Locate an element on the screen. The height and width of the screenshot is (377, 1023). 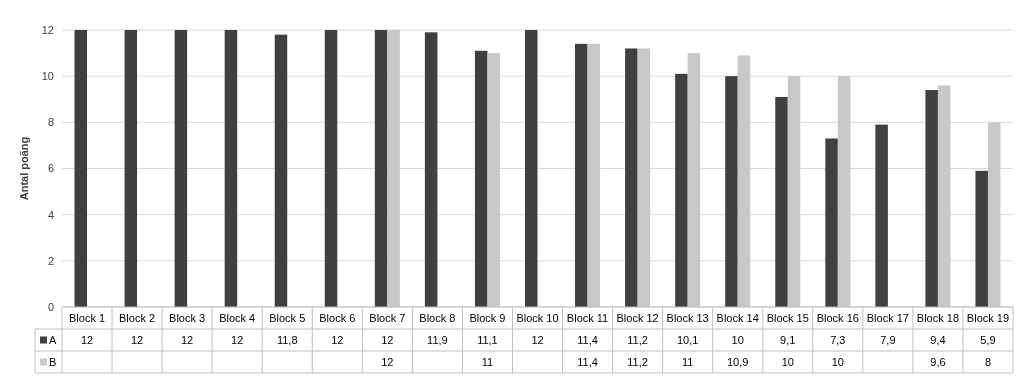
x-tick-label: Block 1 is located at coordinates (87, 317).